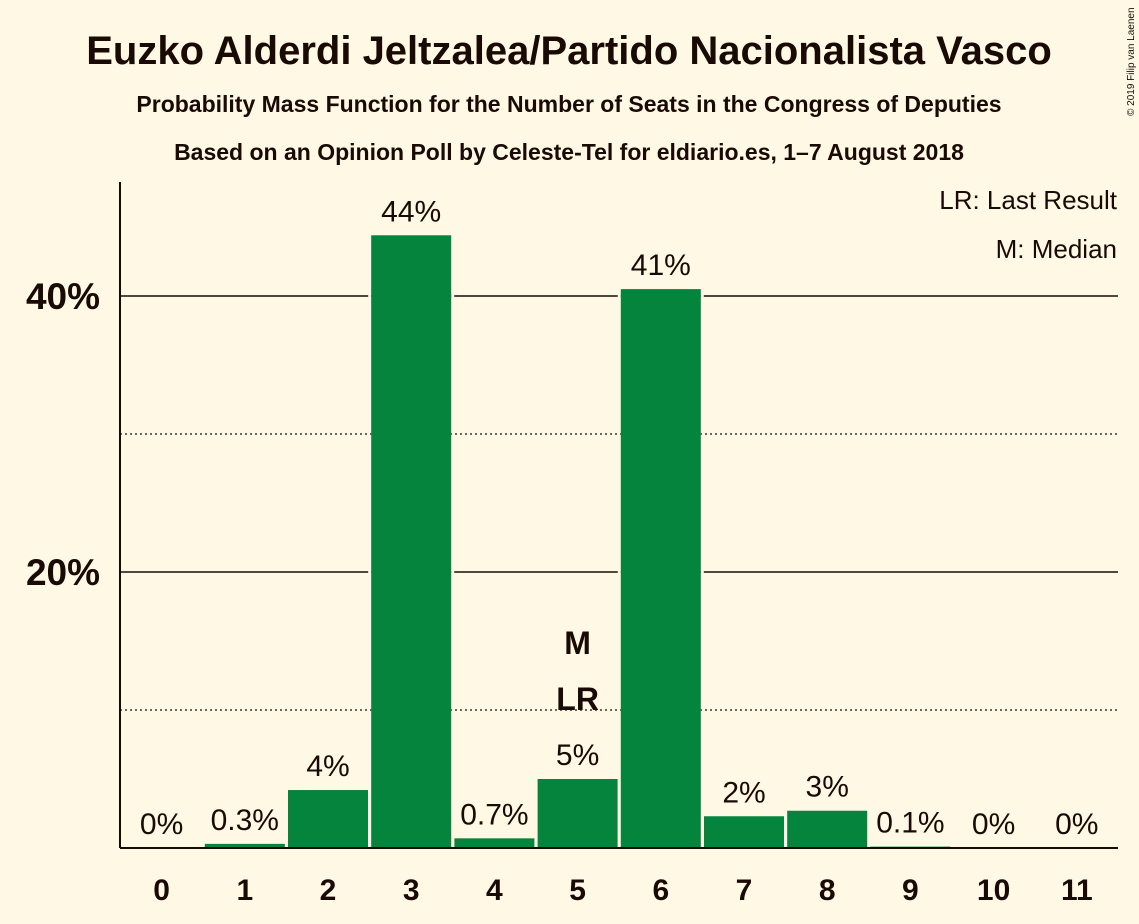 The image size is (1139, 924). I want to click on data-label-2: 4%, so click(327, 766).